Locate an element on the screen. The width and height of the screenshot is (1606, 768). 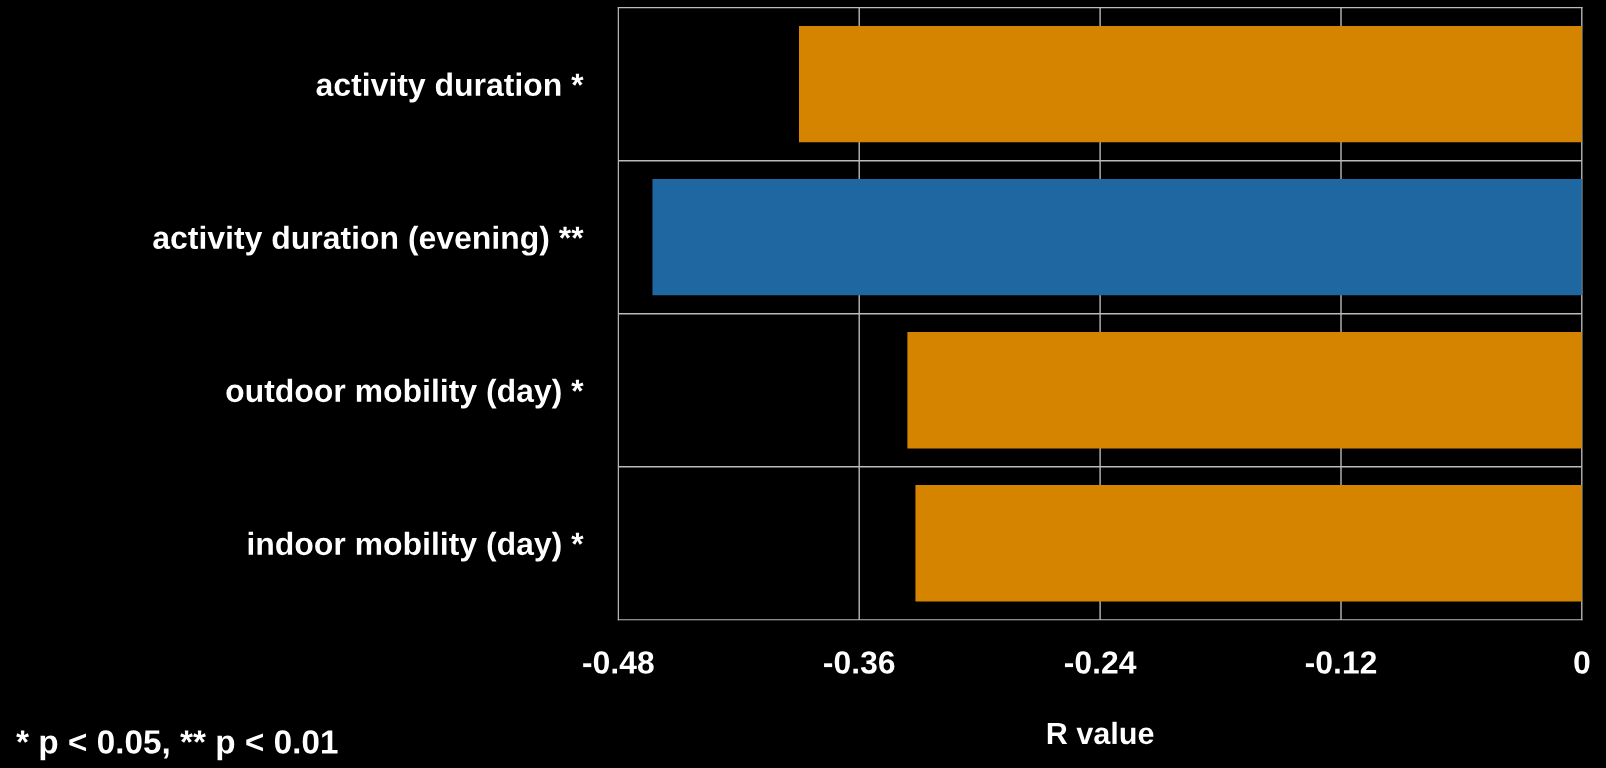
text: * p < 0.05, ** p < 0.01 is located at coordinates (177, 745).